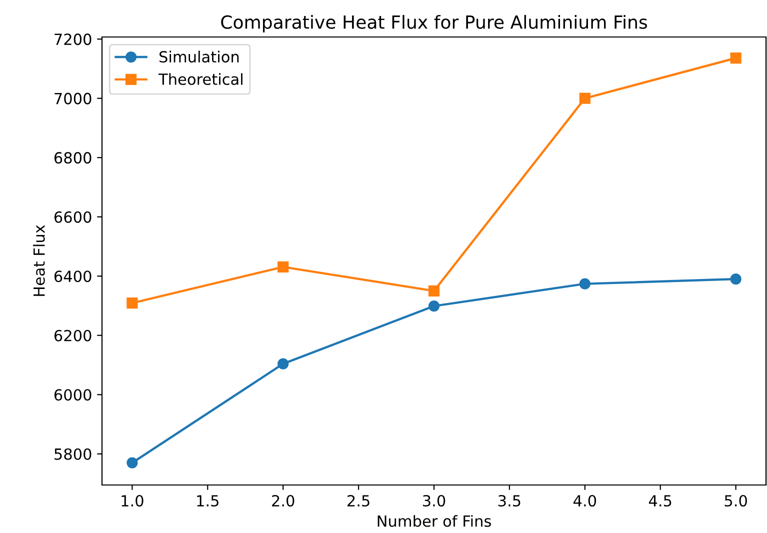  I want to click on x-tick-label: 2.0, so click(283, 500).